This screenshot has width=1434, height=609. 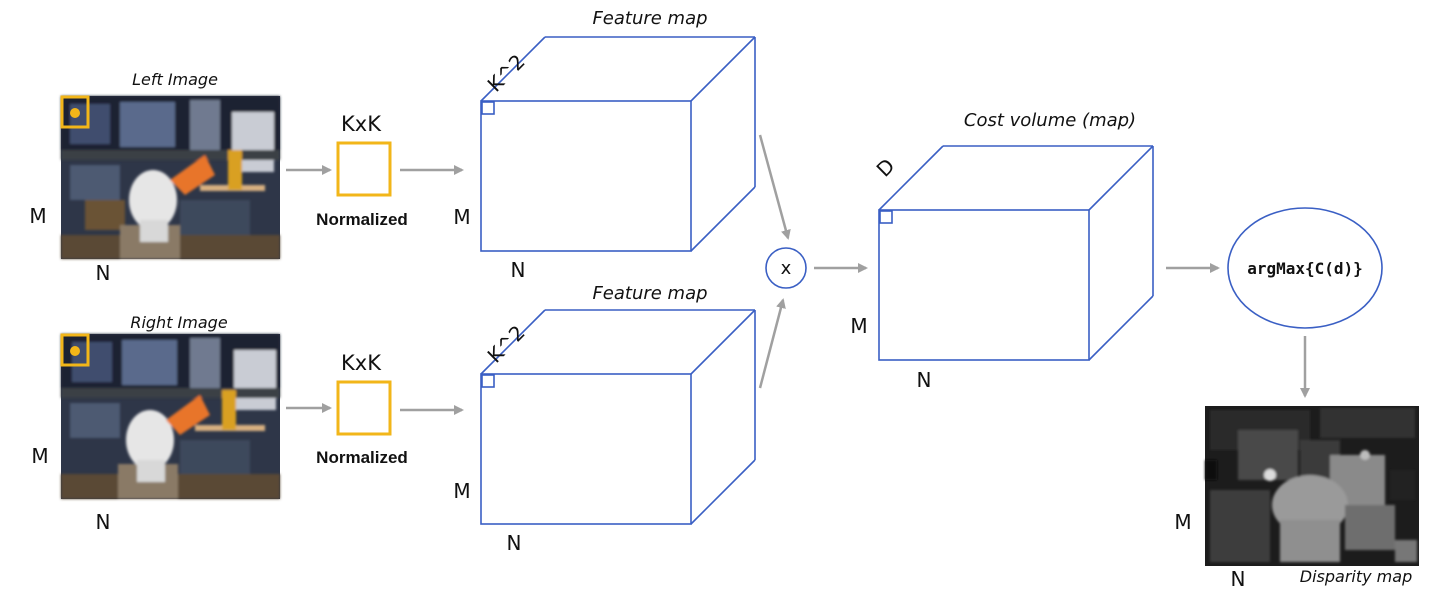 I want to click on kernel-top-caption: Normalized, so click(x=362, y=219).